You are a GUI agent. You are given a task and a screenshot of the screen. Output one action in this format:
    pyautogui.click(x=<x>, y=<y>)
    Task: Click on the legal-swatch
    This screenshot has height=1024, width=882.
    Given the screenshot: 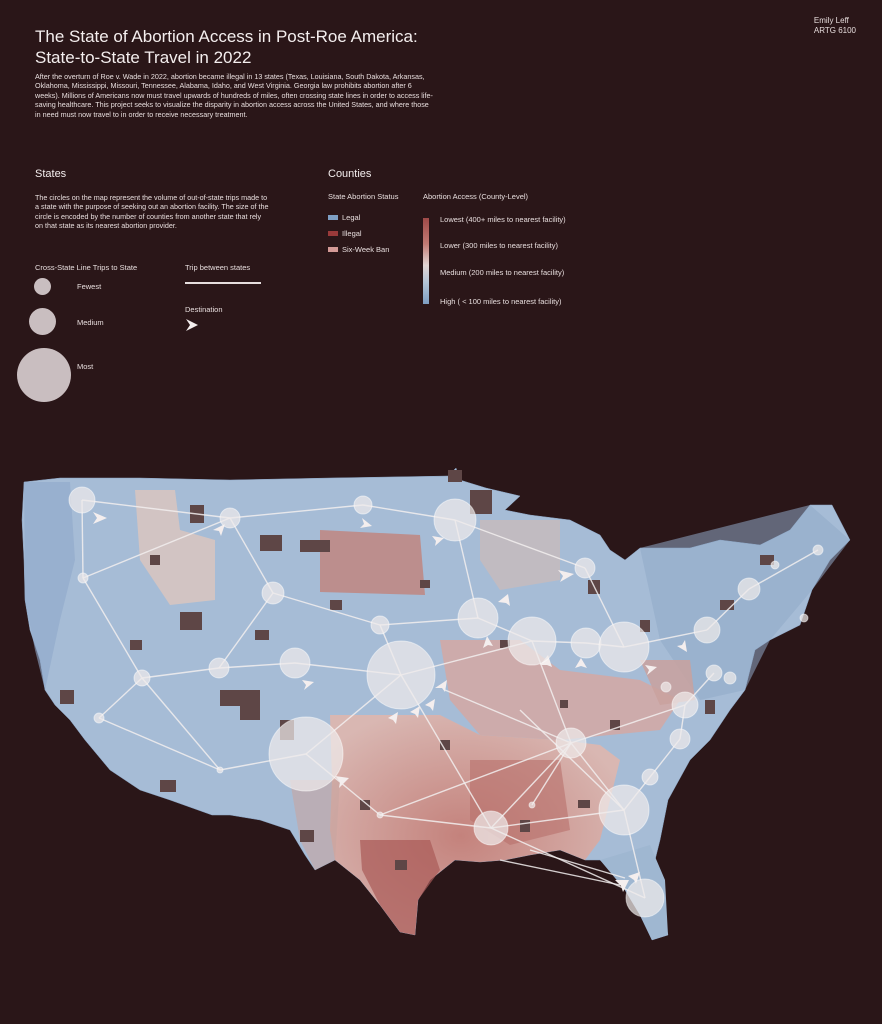 What is the action you would take?
    pyautogui.click(x=333, y=217)
    